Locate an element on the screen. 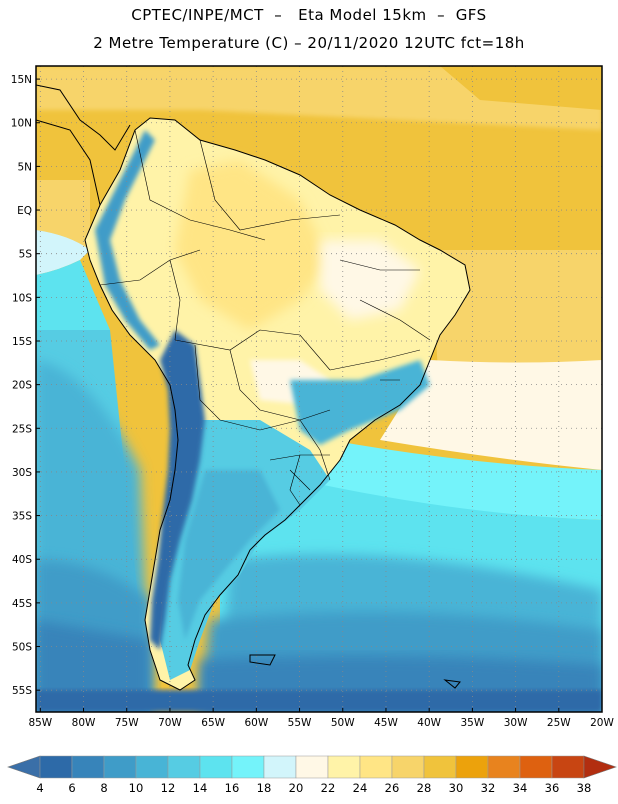 The width and height of the screenshot is (618, 804). colorbar-label: 16 is located at coordinates (232, 788).